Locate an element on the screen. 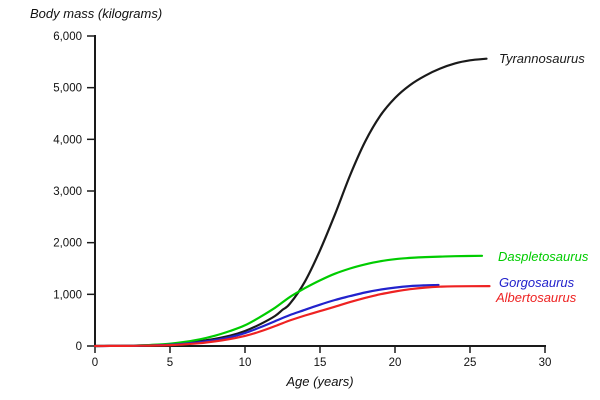 Image resolution: width=600 pixels, height=400 pixels. series-label-albertosaurus: Albertosaurus is located at coordinates (536, 297).